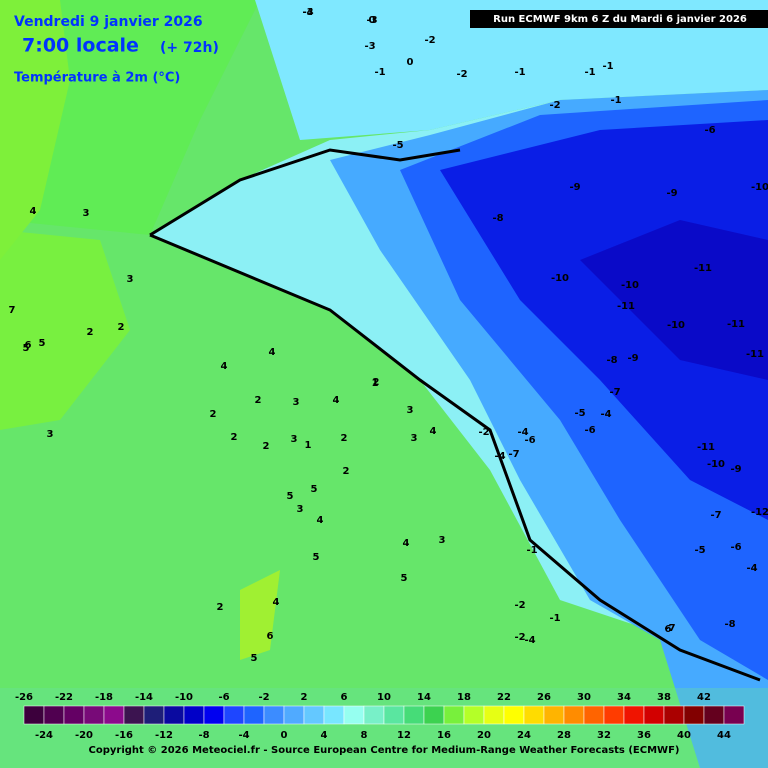 The width and height of the screenshot is (768, 768). Describe the element at coordinates (704, 697) in the screenshot. I see `colorbar-label: 42` at that location.